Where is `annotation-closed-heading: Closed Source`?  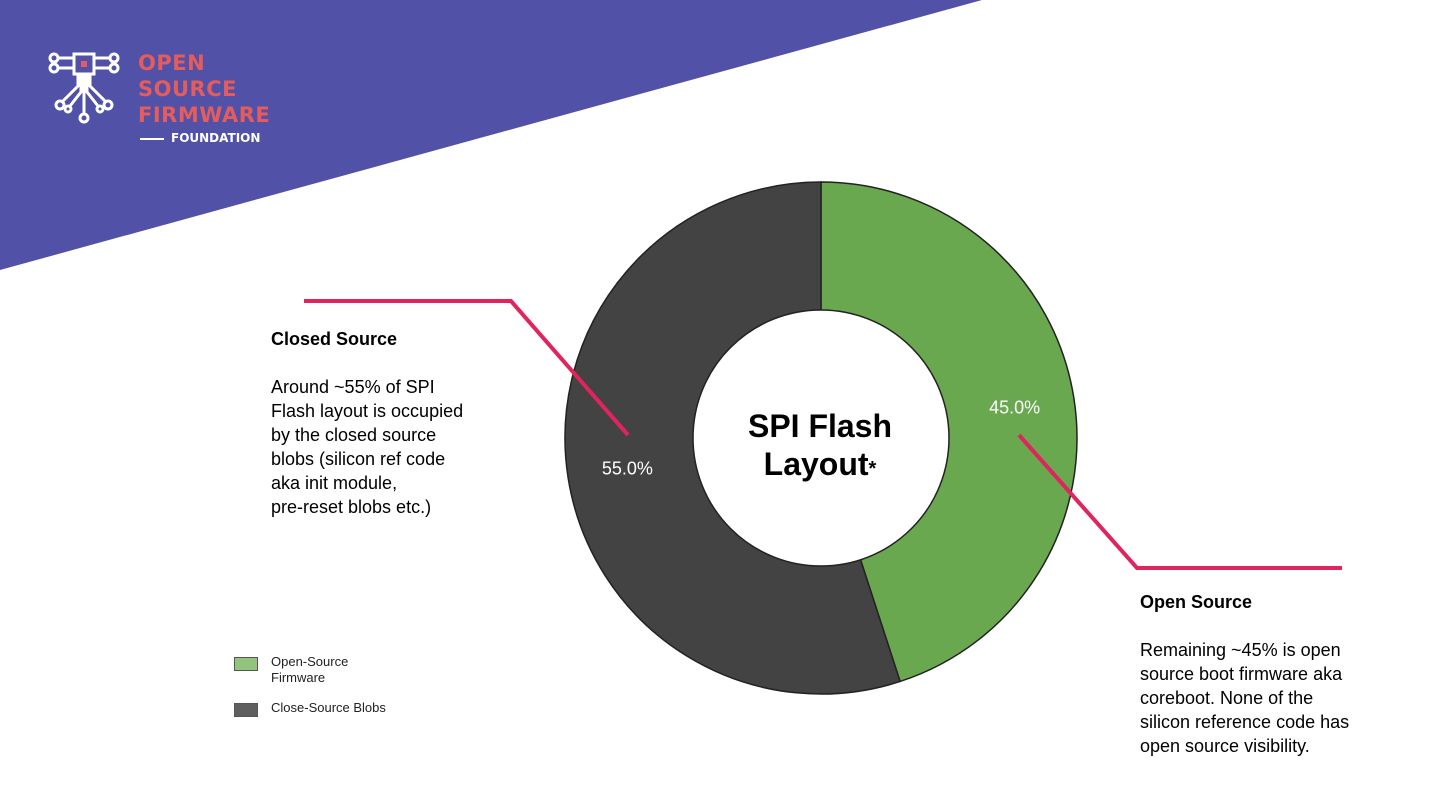
annotation-closed-heading: Closed Source is located at coordinates (334, 339).